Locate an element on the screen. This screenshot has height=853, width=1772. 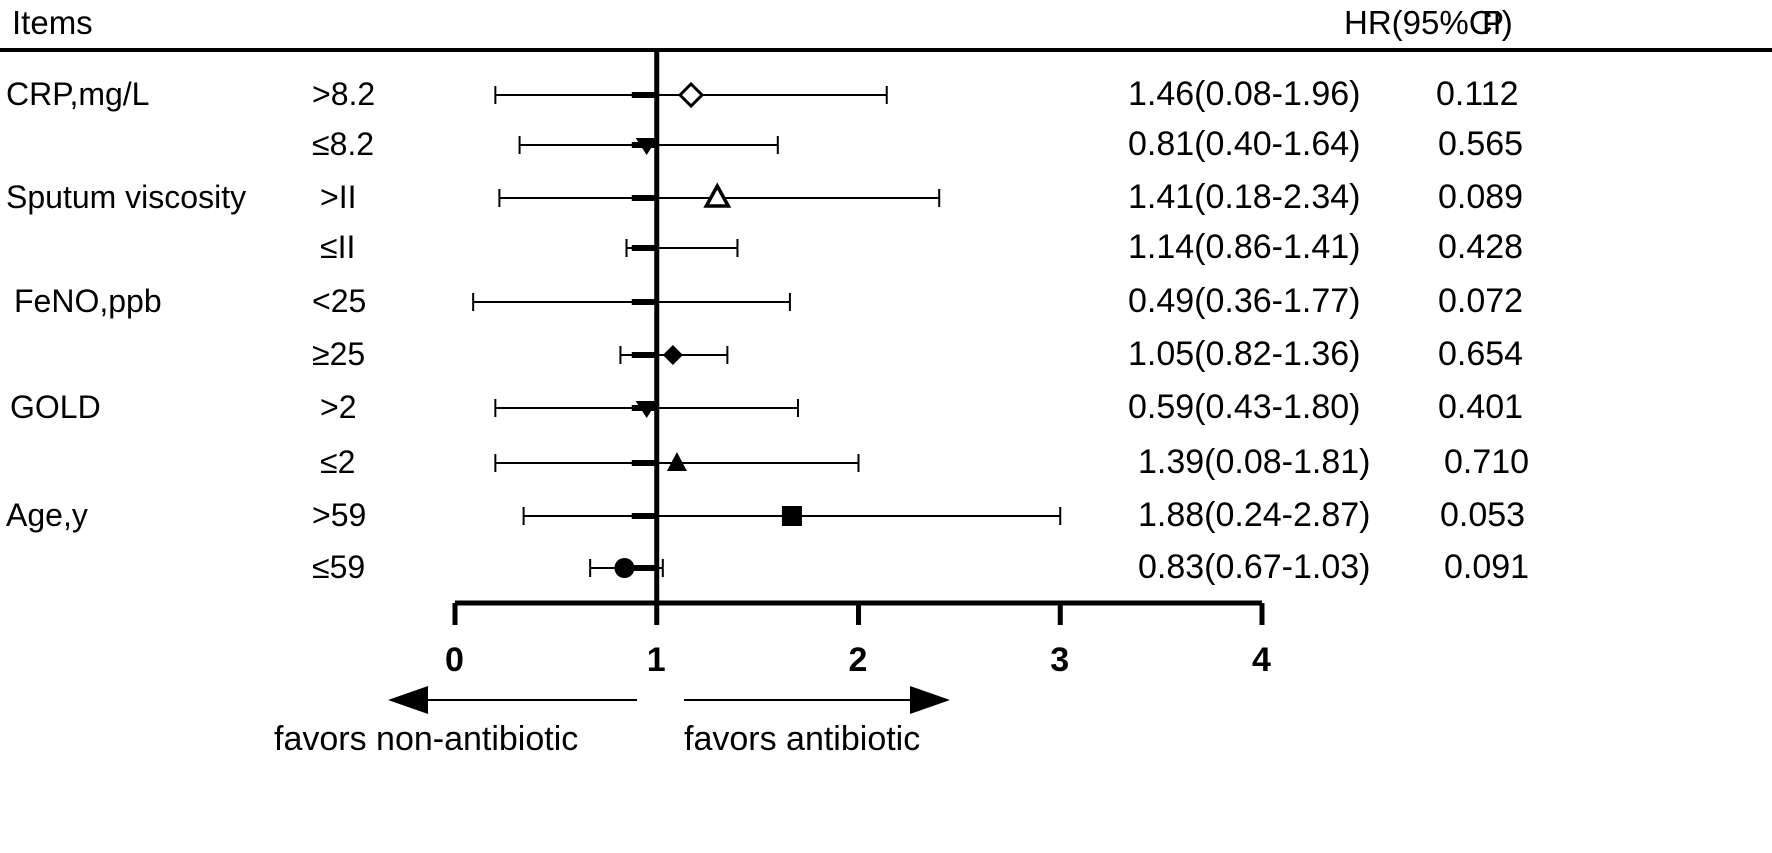
header-hr: HR(95%CI) is located at coordinates (1428, 22).